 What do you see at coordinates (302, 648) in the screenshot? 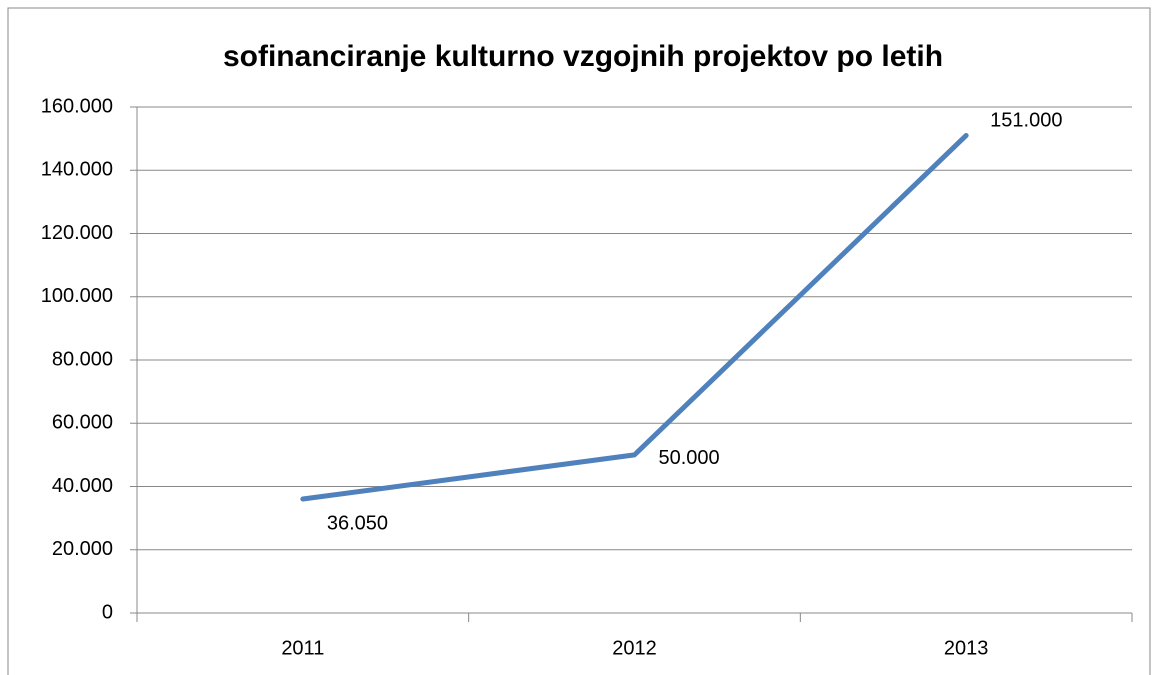
I see `x-tick-label: 2011` at bounding box center [302, 648].